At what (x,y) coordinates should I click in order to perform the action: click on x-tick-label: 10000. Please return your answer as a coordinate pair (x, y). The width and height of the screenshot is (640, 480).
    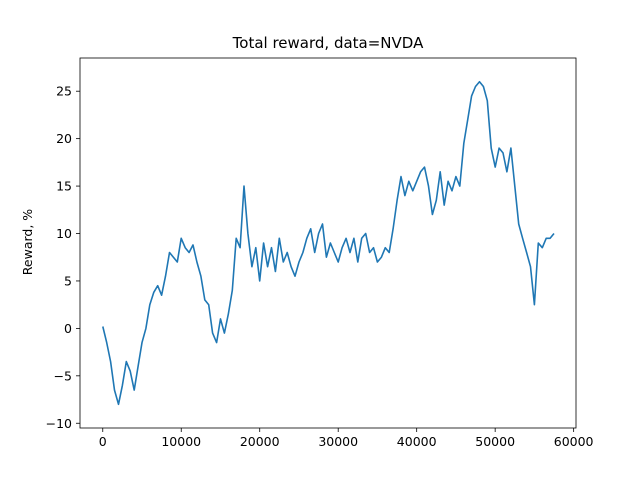
    Looking at the image, I should click on (181, 441).